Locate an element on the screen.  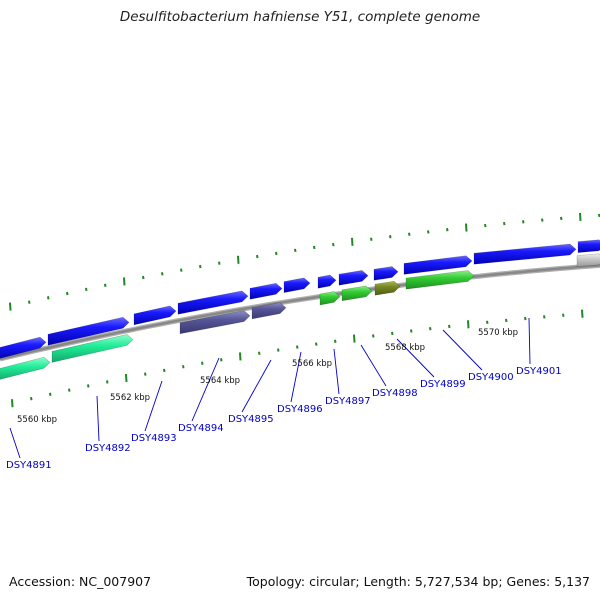
accession-text: Accession: NC_007907 is located at coordinates (80, 581).